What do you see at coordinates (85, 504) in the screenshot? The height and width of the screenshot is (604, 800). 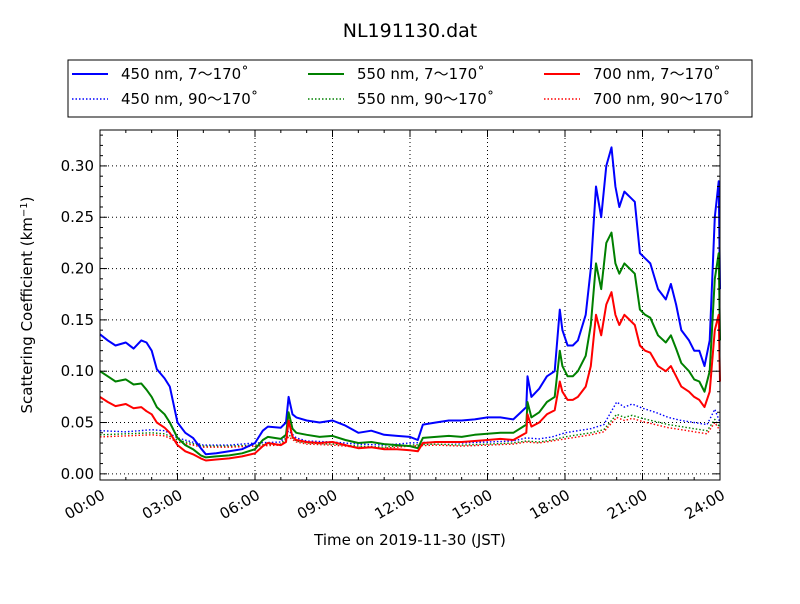 I see `x-tick-label: 00:00` at bounding box center [85, 504].